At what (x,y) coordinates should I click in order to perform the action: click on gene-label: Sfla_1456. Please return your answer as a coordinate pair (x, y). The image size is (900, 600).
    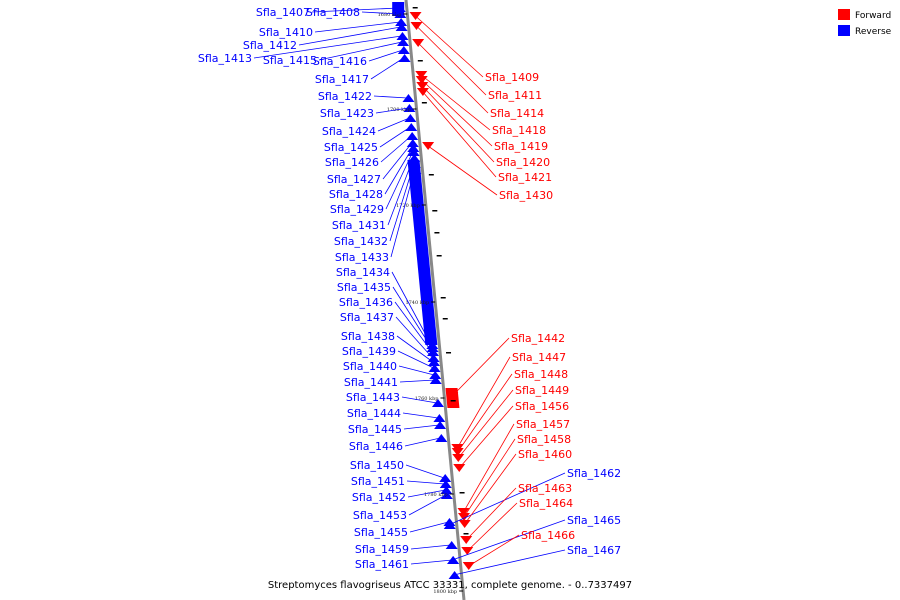
    Looking at the image, I should click on (542, 406).